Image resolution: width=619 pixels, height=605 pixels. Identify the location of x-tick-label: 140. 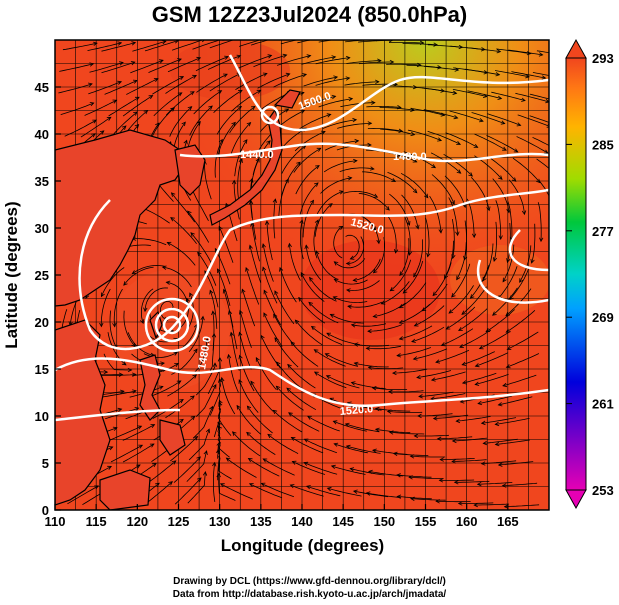
(302, 521).